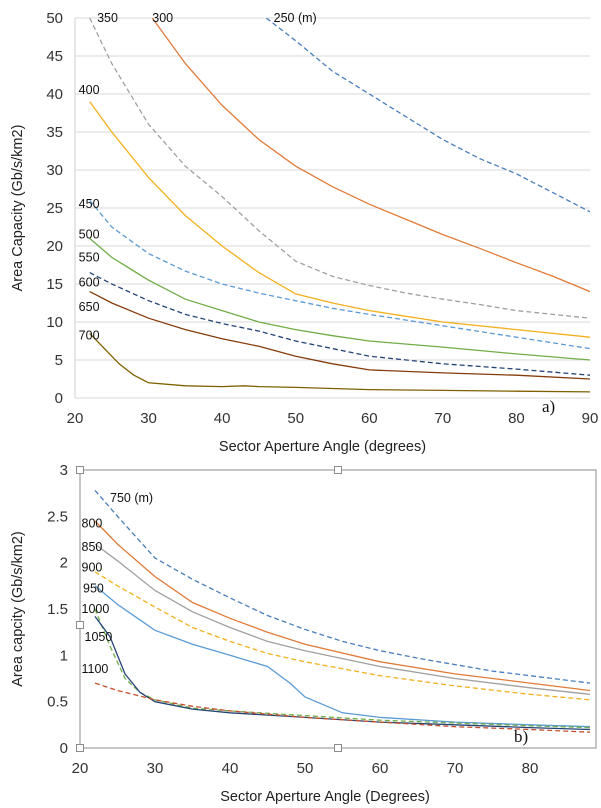 The height and width of the screenshot is (808, 601). What do you see at coordinates (548, 406) in the screenshot?
I see `panel-label: a)` at bounding box center [548, 406].